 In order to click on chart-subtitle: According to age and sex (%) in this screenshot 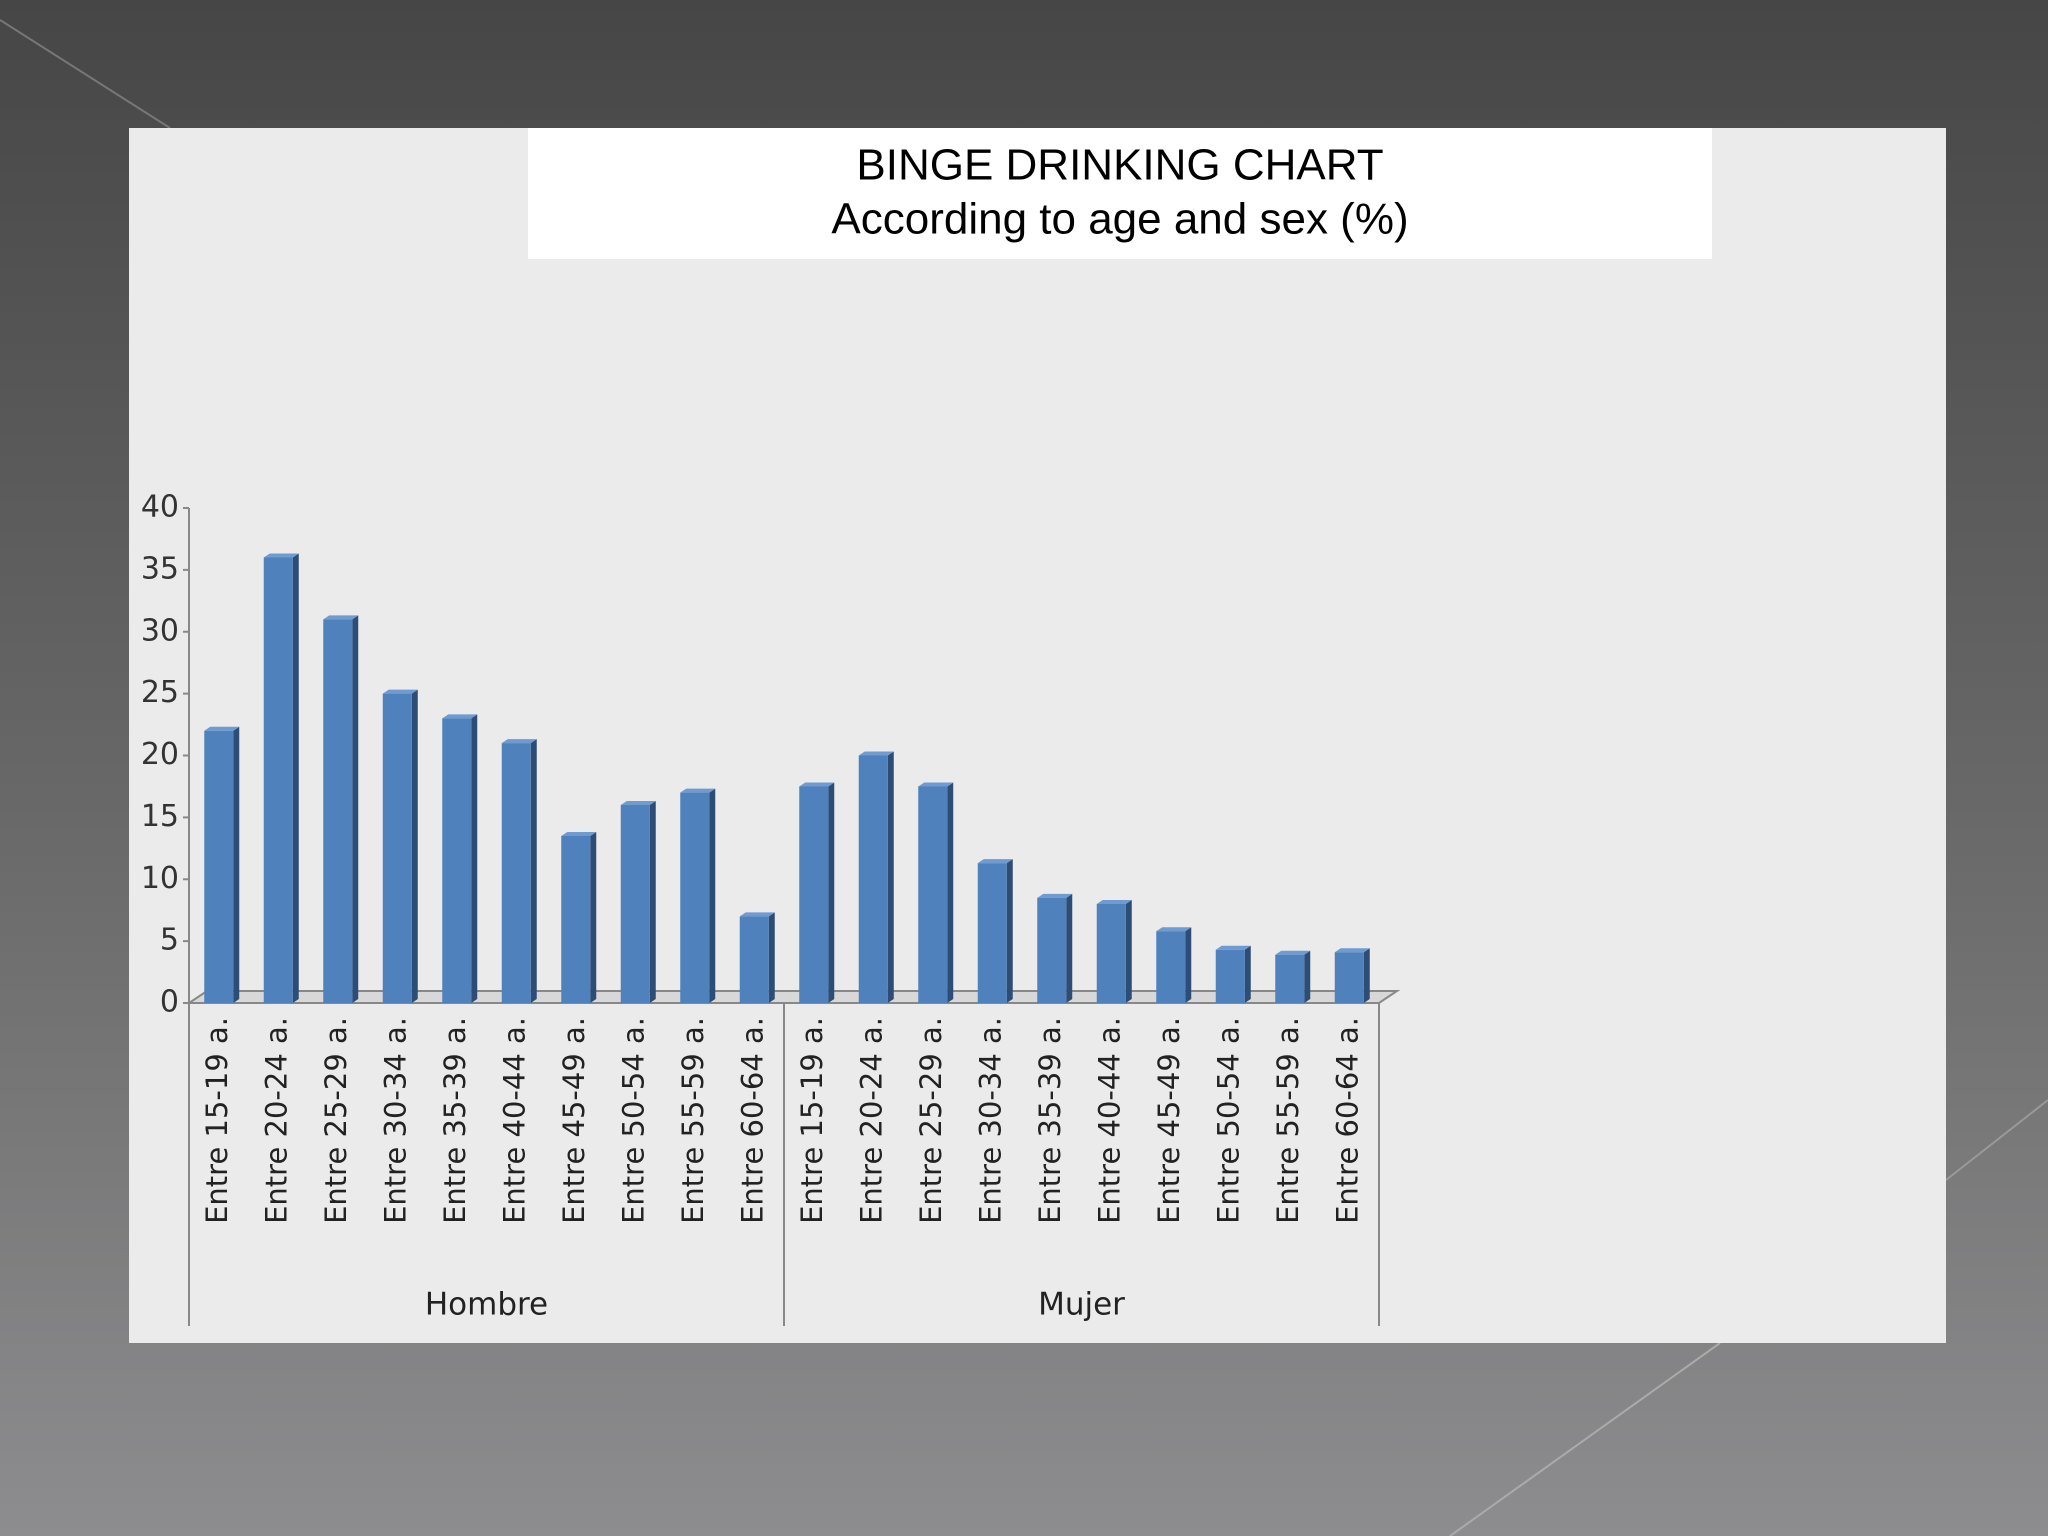, I will do `click(1119, 219)`.